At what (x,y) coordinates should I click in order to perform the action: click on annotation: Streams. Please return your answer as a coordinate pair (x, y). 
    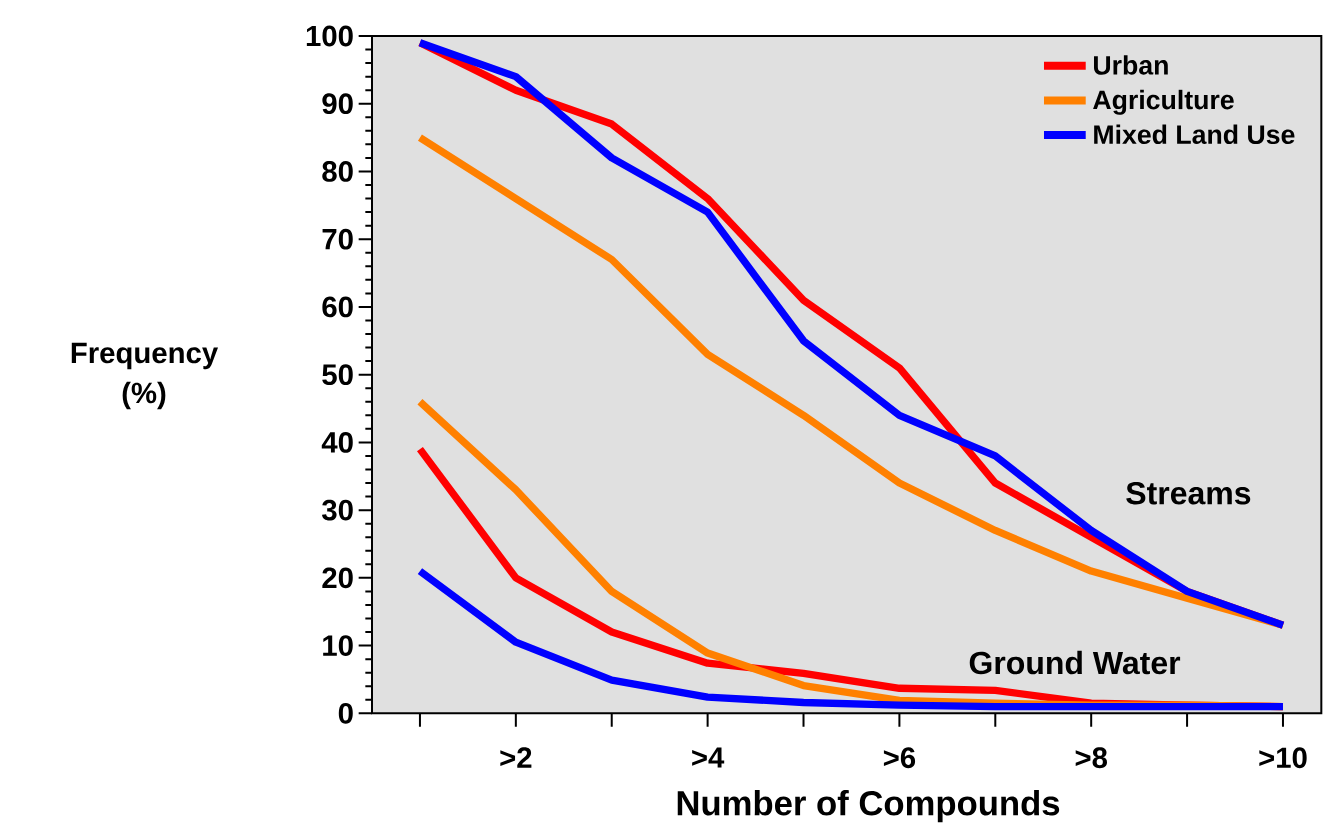
    Looking at the image, I should click on (1188, 493).